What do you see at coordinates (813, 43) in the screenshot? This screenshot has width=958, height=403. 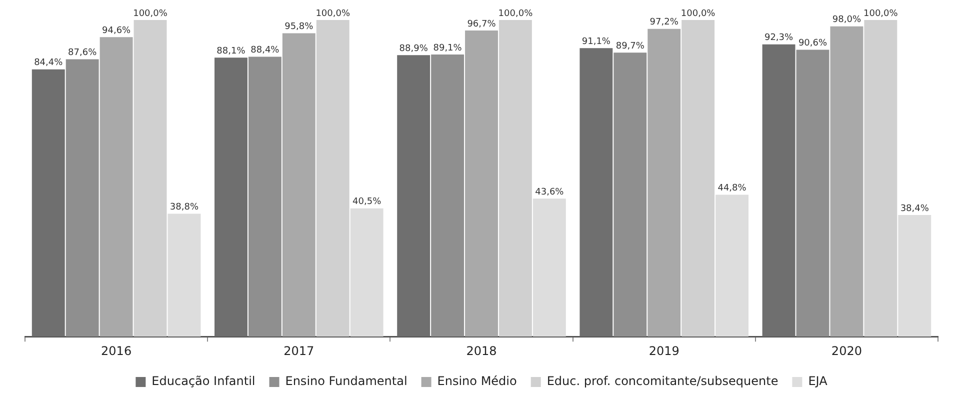 I see `data-label: 90,6%` at bounding box center [813, 43].